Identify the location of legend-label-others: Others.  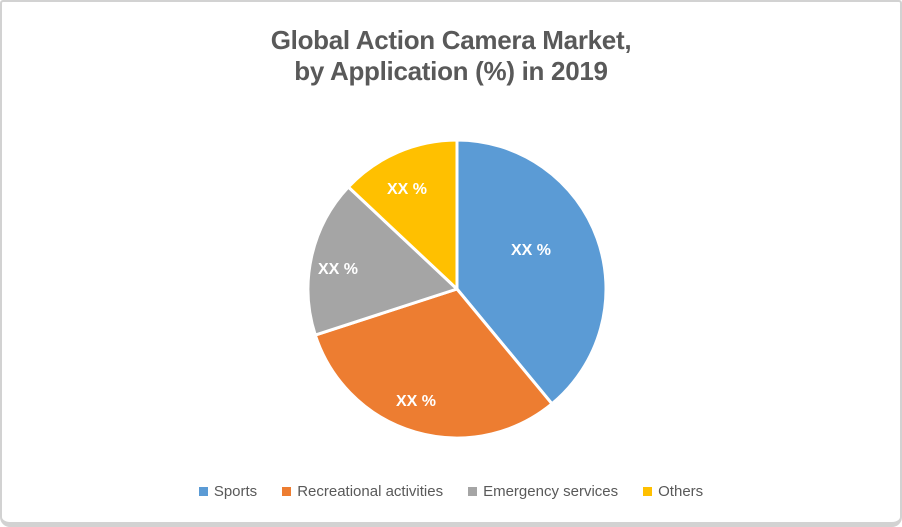
(681, 491).